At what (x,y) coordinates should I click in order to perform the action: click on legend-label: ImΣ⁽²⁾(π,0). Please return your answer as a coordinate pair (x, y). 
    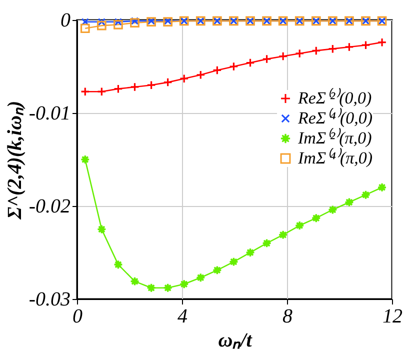
    Looking at the image, I should click on (334, 138).